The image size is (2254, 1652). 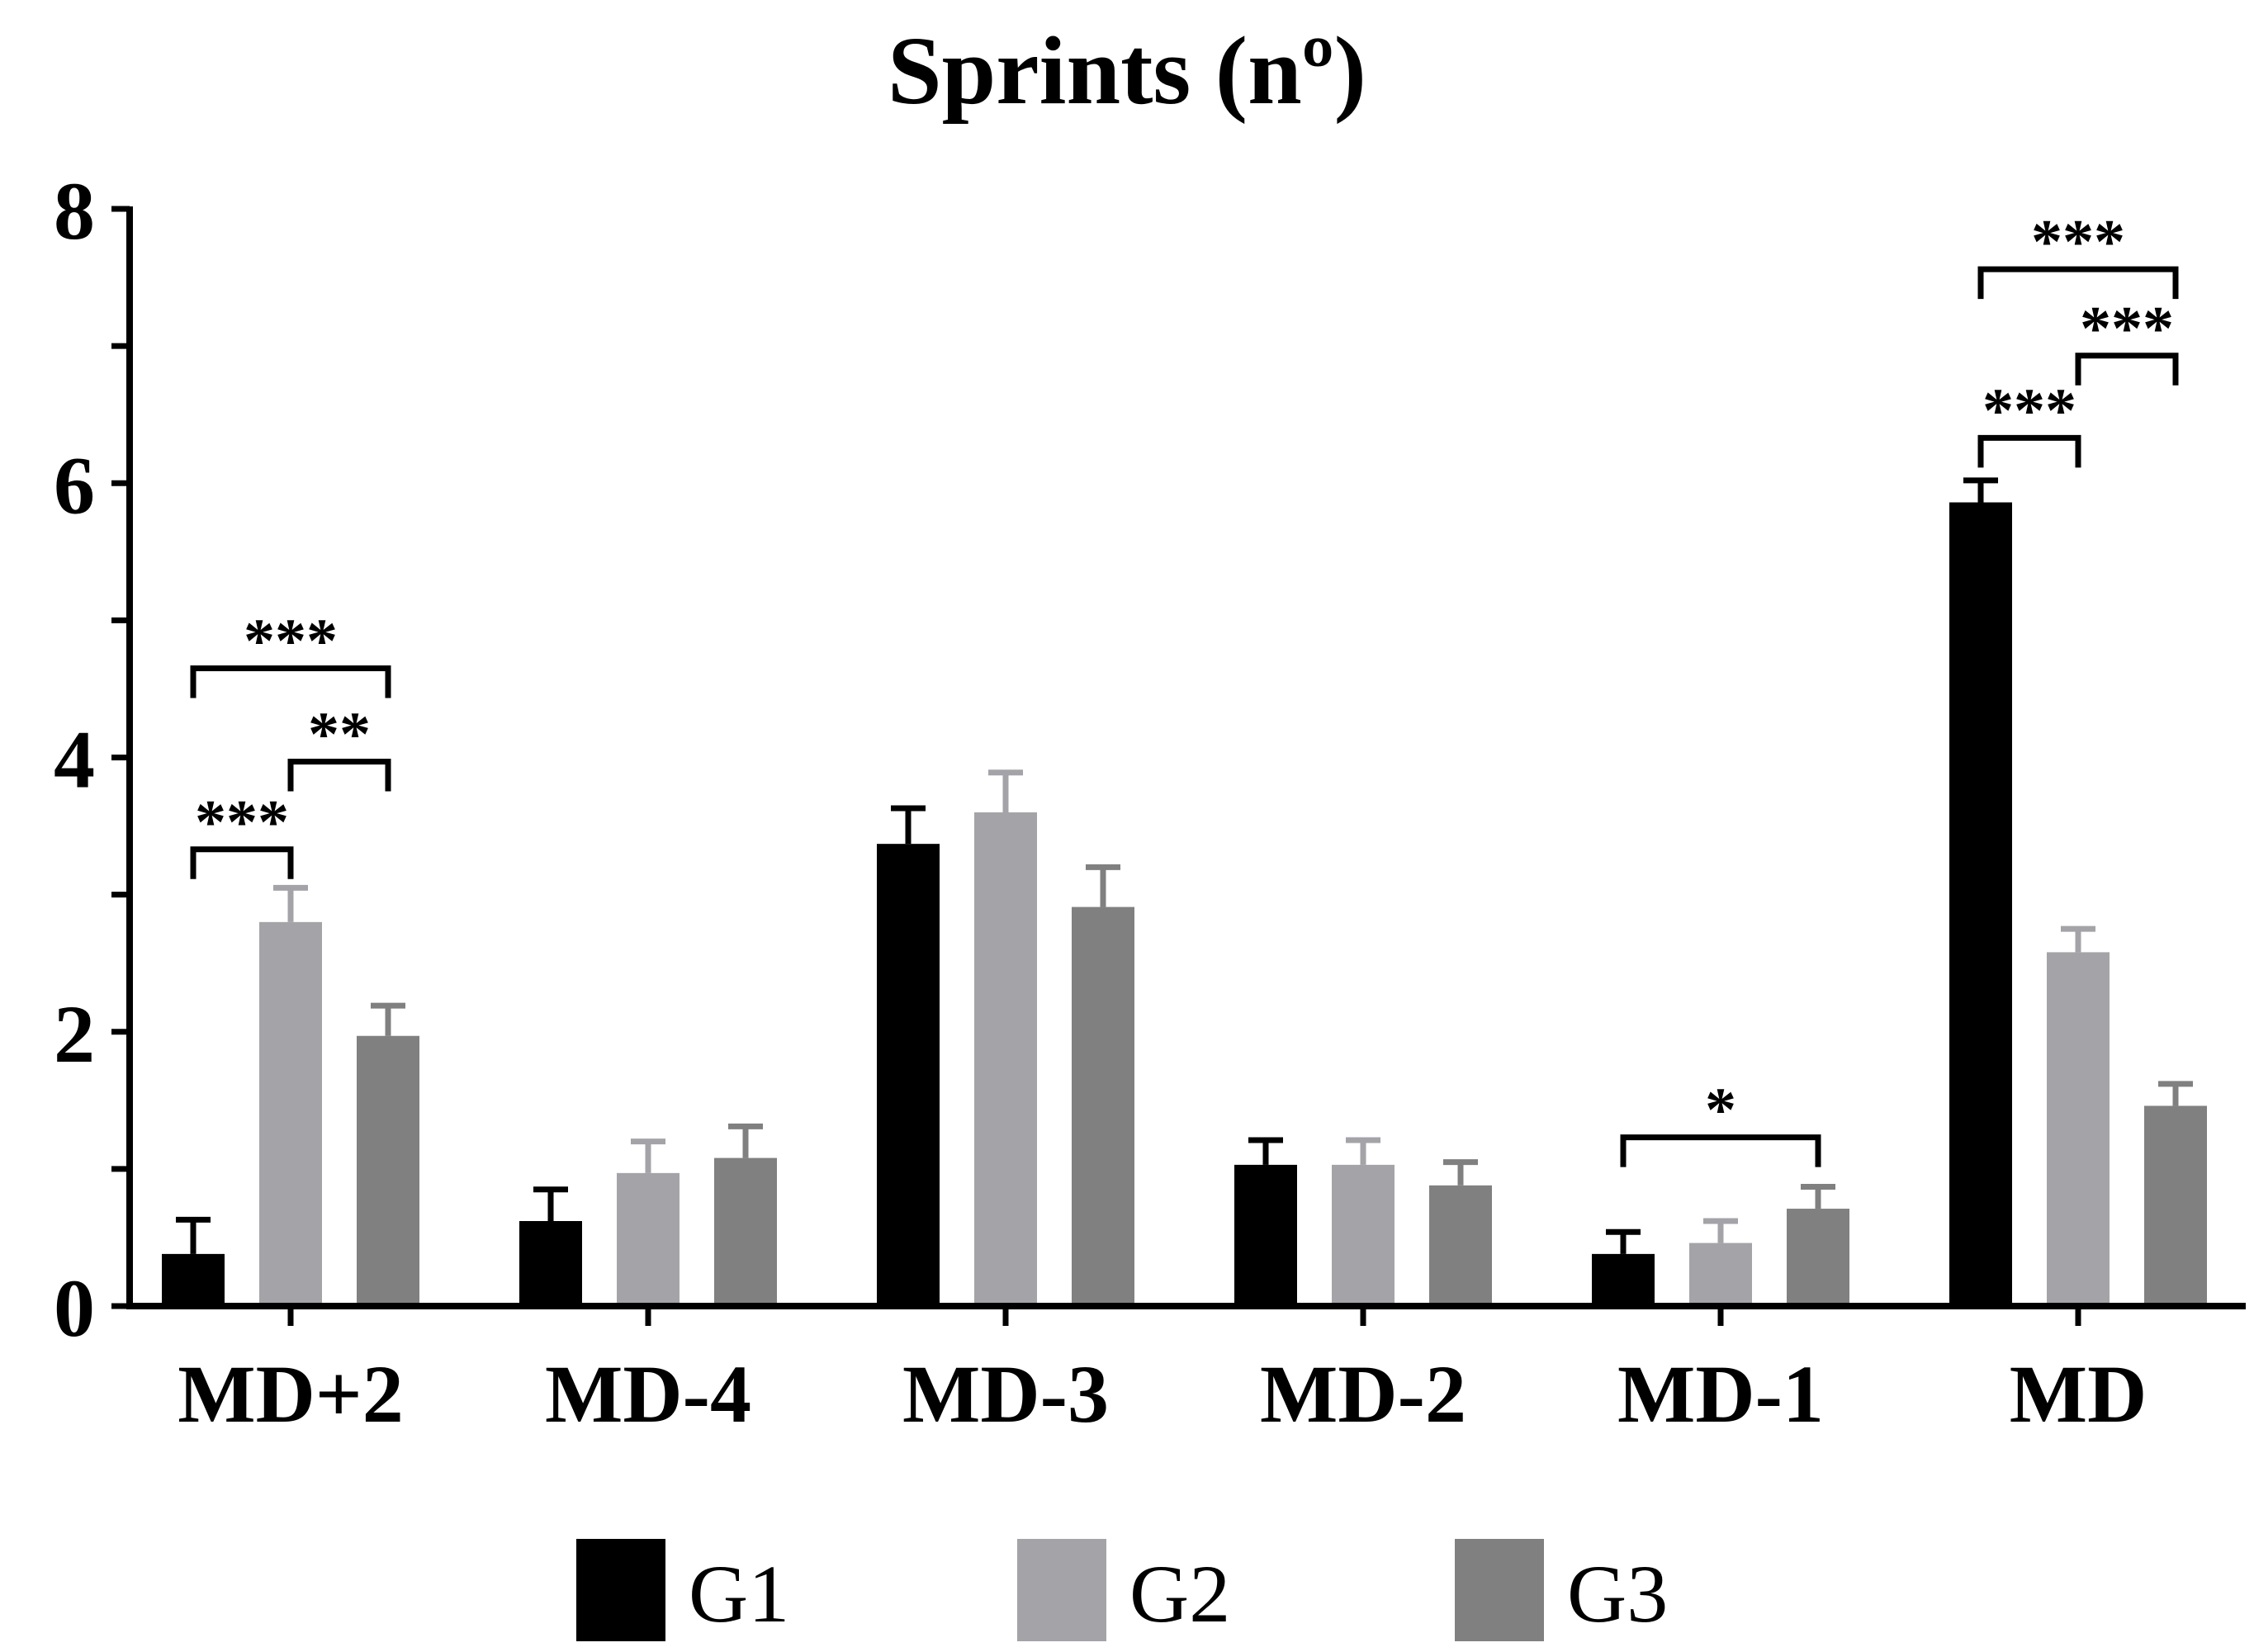 I want to click on x-tick-label-MD-2: MD-2, so click(x=1363, y=1394).